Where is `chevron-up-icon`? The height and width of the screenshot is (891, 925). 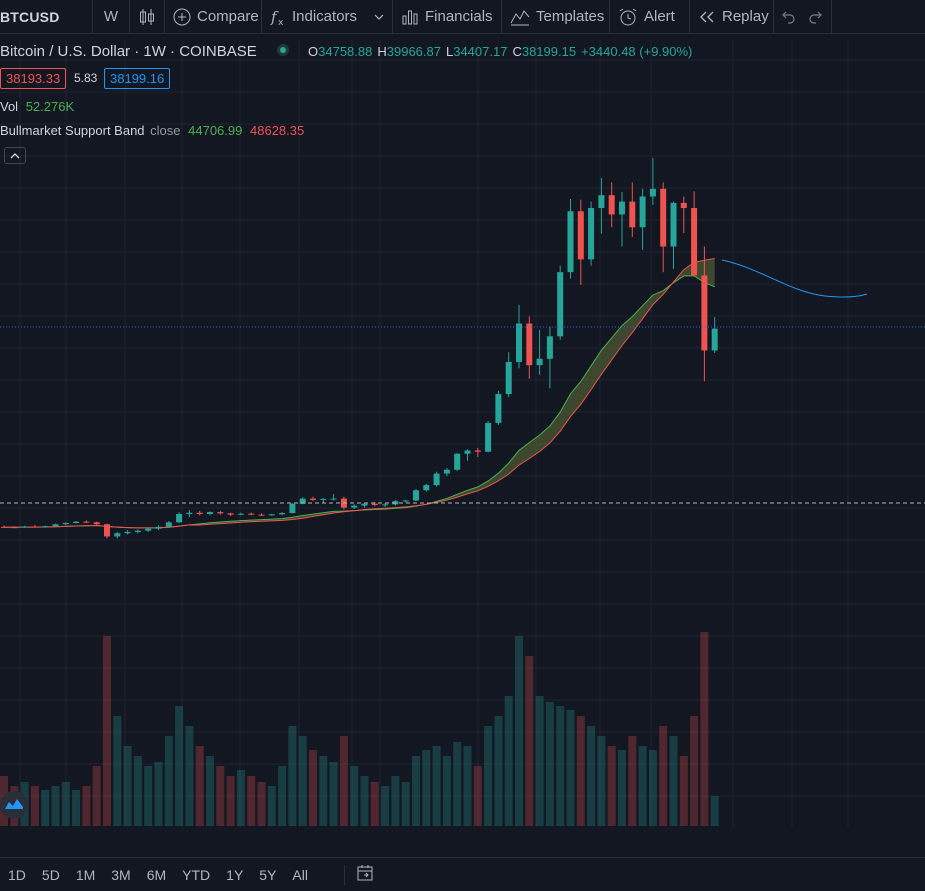
chevron-up-icon is located at coordinates (15, 156).